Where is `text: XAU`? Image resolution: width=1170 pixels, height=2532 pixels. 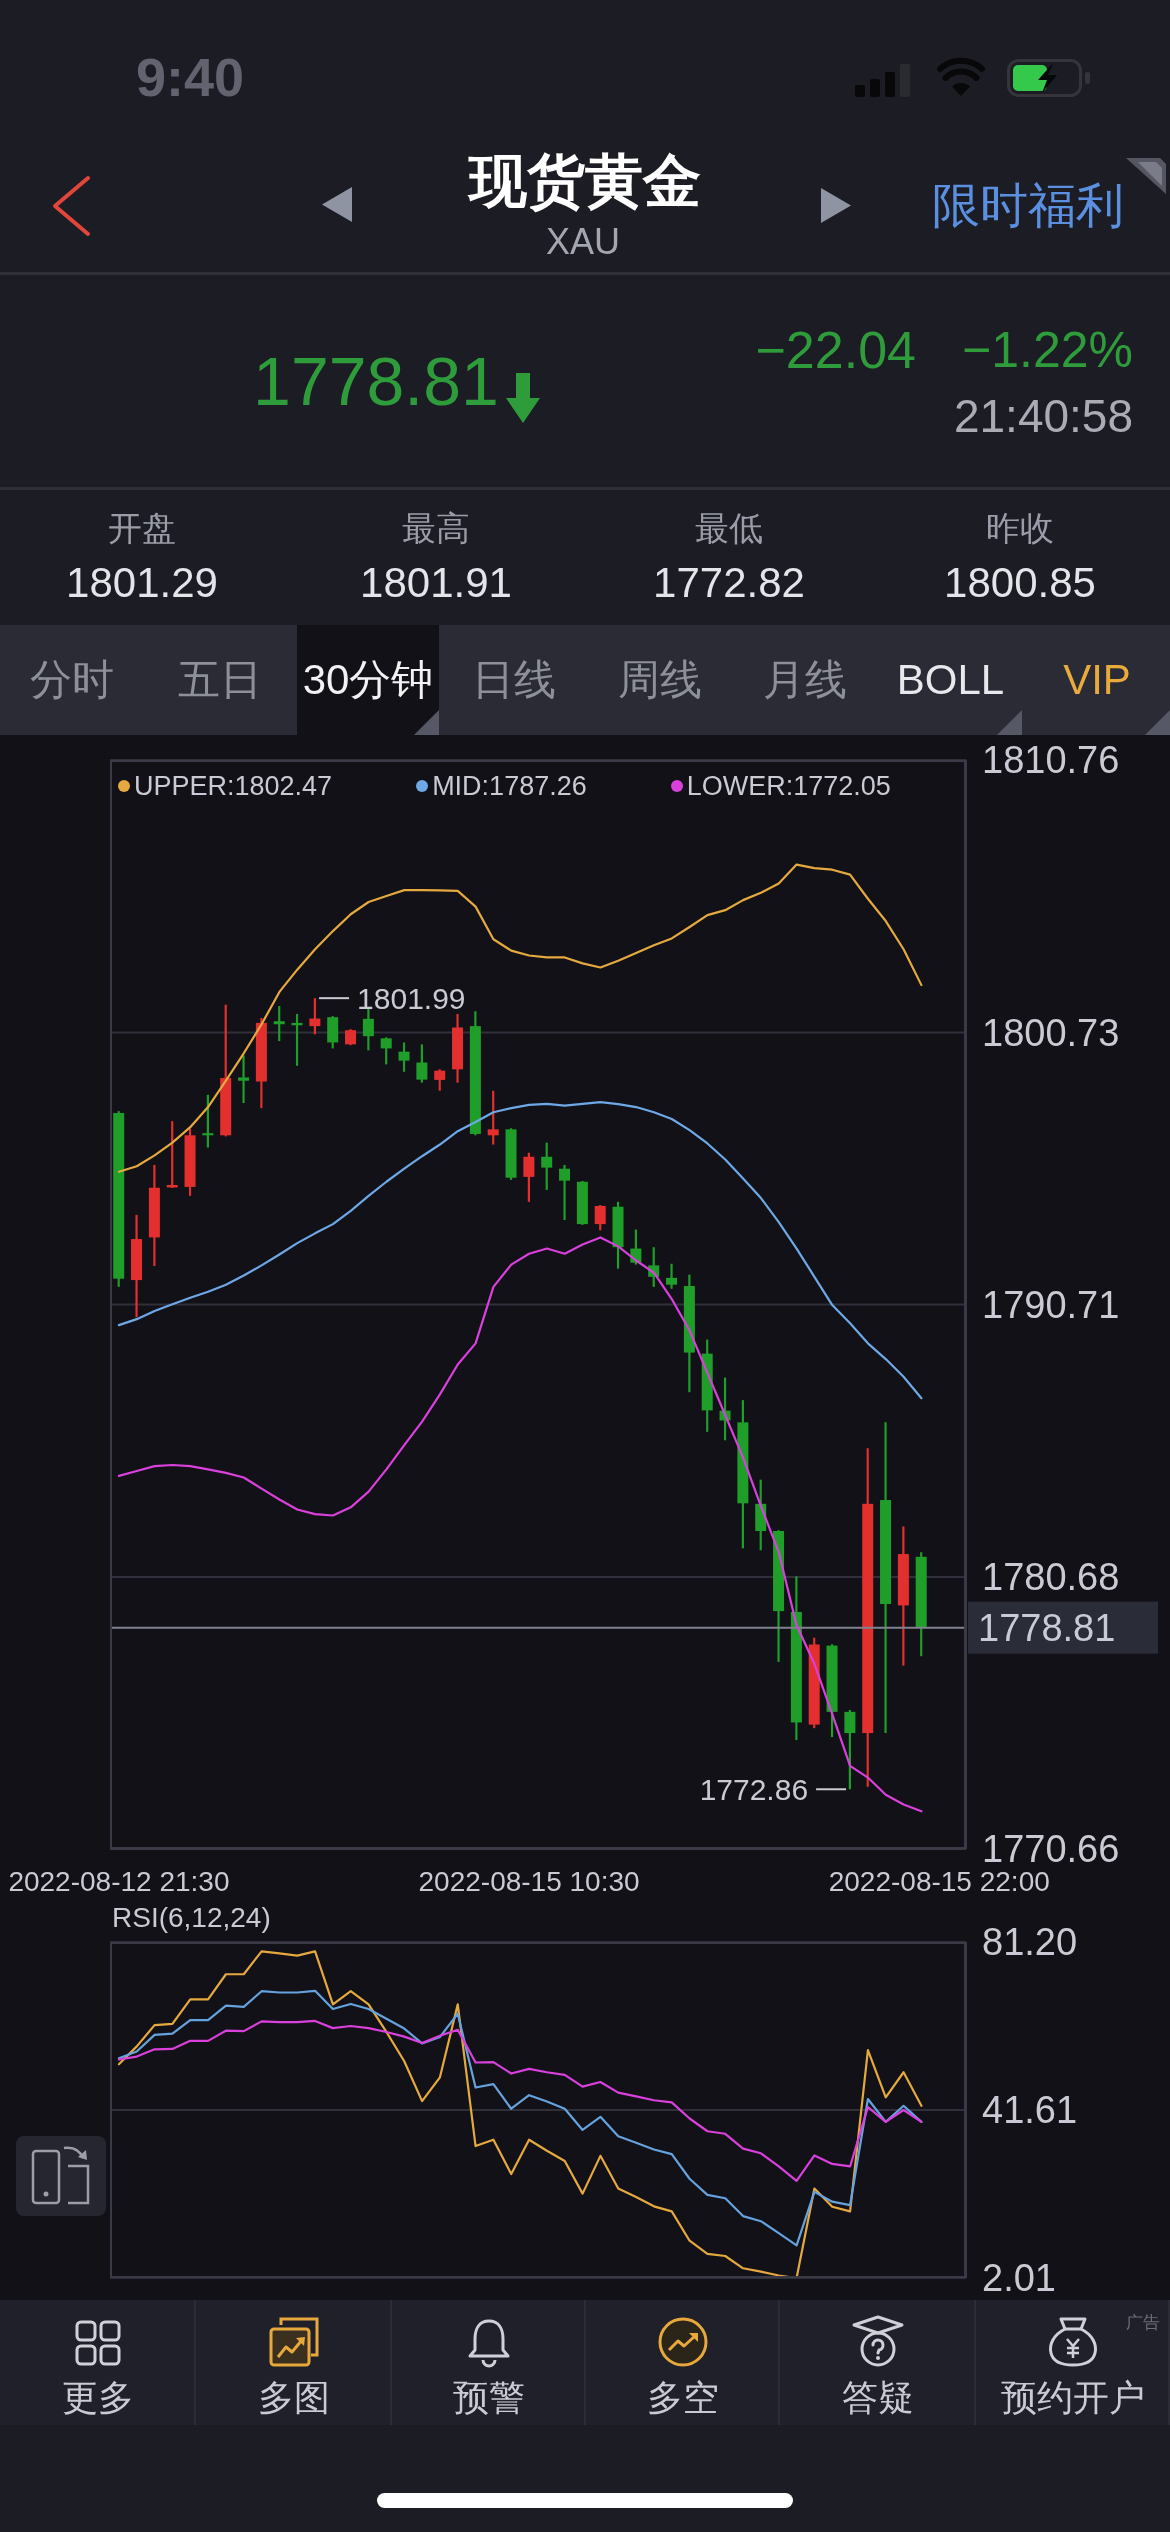
text: XAU is located at coordinates (583, 241).